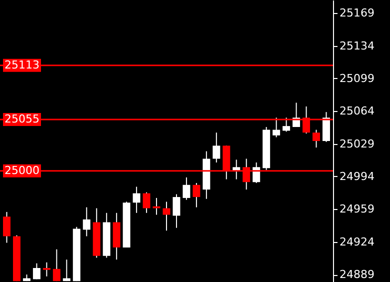 The width and height of the screenshot is (390, 282). Describe the element at coordinates (357, 275) in the screenshot. I see `y-tick-label: 24889` at that location.